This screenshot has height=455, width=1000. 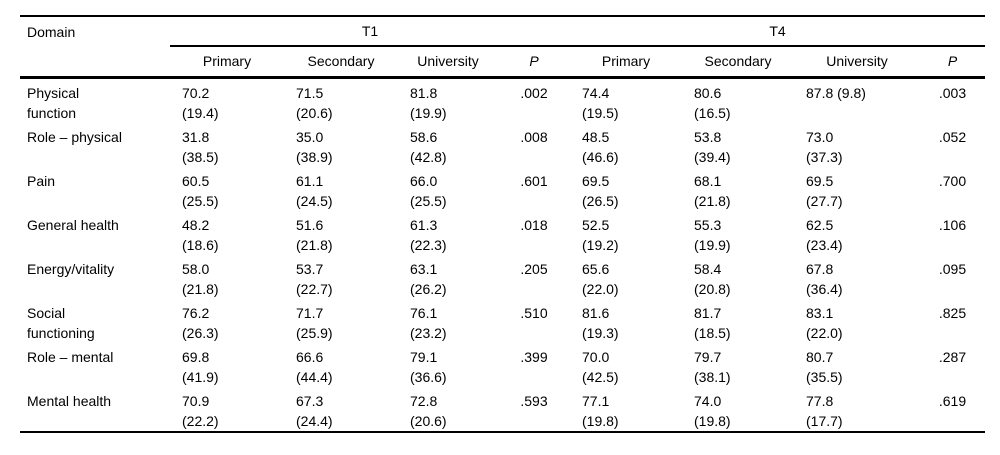 I want to click on mean-value: 73.0, so click(x=820, y=136).